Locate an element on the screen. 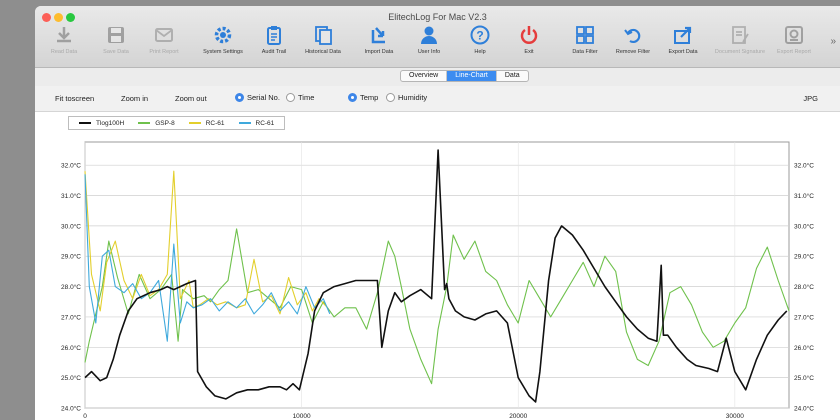 The image size is (840, 420). toolbar-audit-trail-button: Audit Trail is located at coordinates (274, 44).